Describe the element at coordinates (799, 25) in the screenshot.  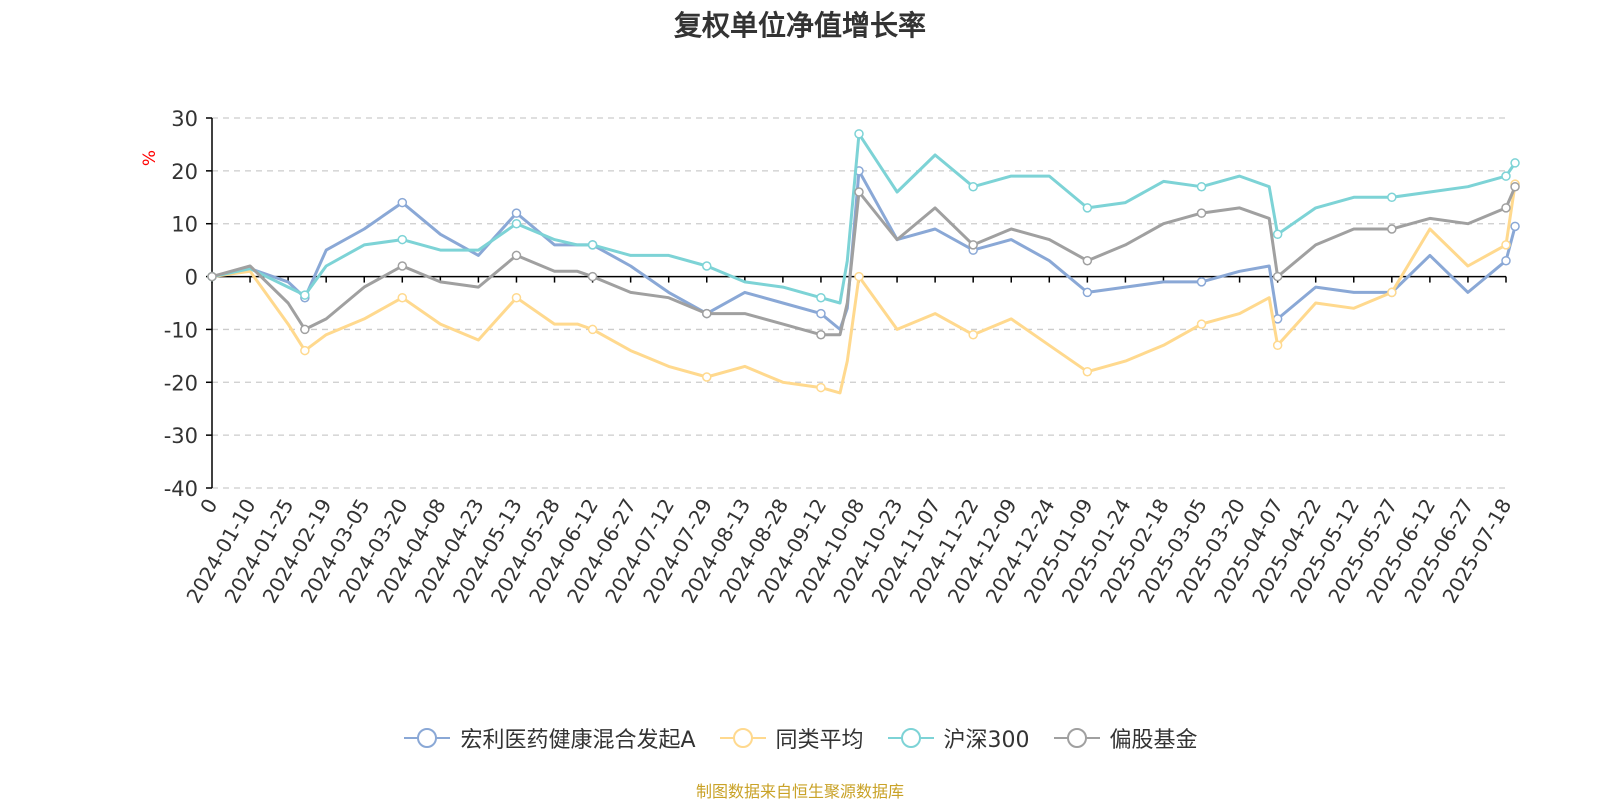
I see `chart-title: 复权单位净值增长率` at that location.